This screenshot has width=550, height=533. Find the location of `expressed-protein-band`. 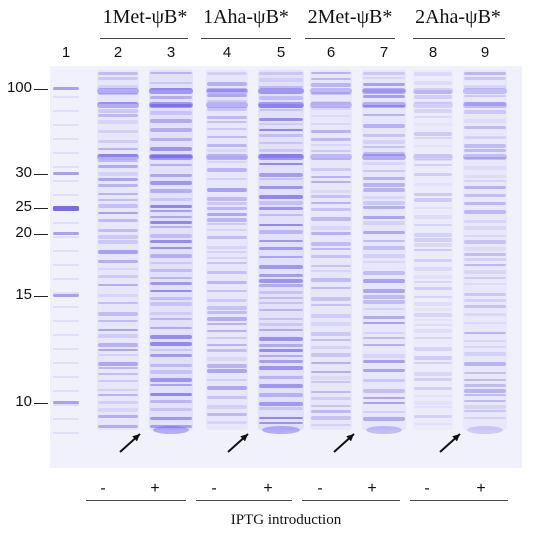

expressed-protein-band is located at coordinates (485, 430).